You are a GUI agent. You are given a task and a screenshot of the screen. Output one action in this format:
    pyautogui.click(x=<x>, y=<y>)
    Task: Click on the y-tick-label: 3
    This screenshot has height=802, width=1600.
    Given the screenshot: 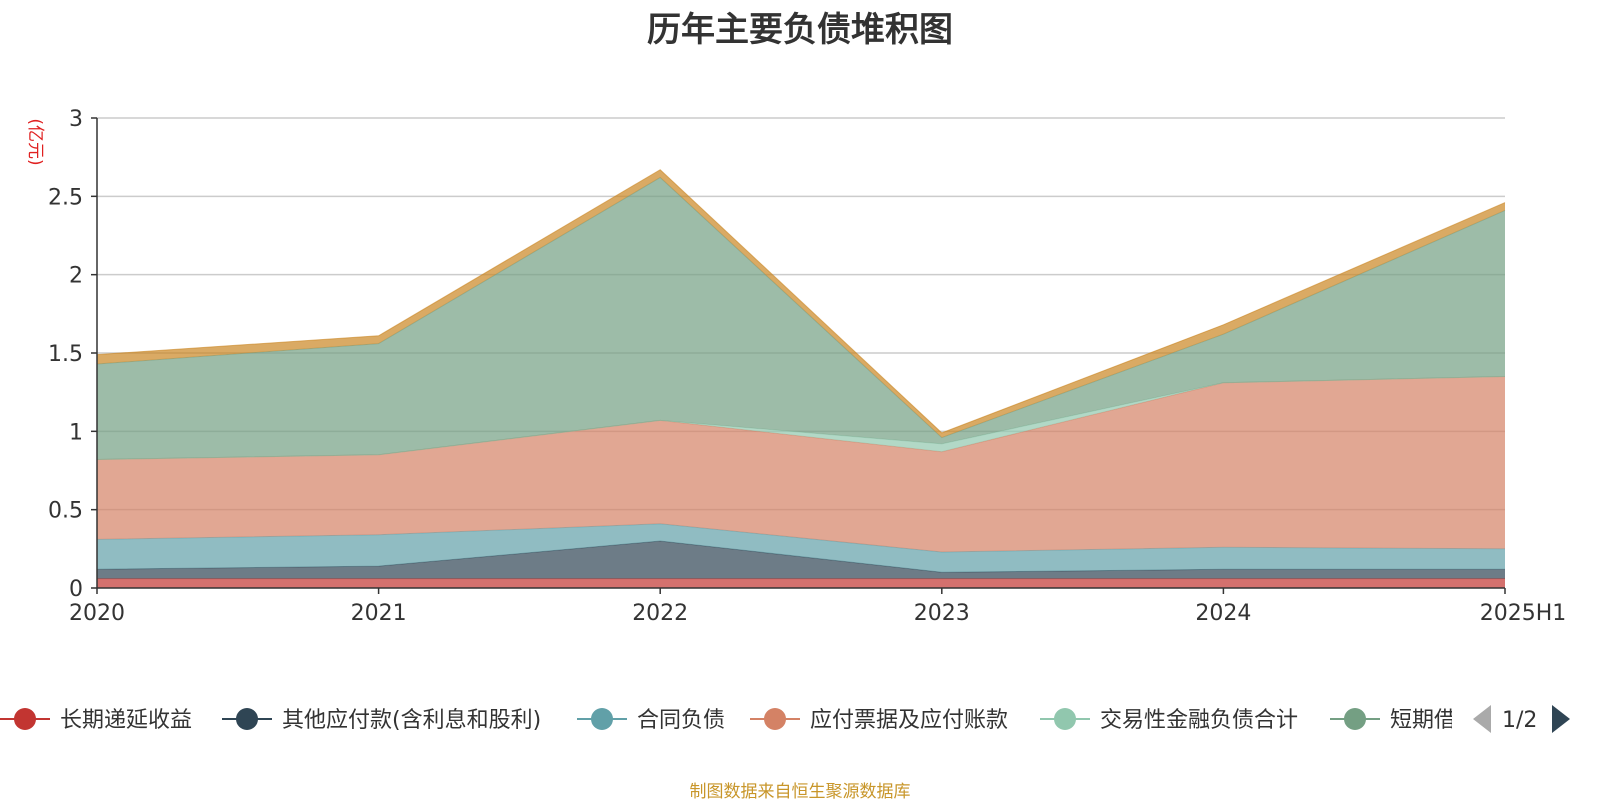 What is the action you would take?
    pyautogui.click(x=76, y=119)
    